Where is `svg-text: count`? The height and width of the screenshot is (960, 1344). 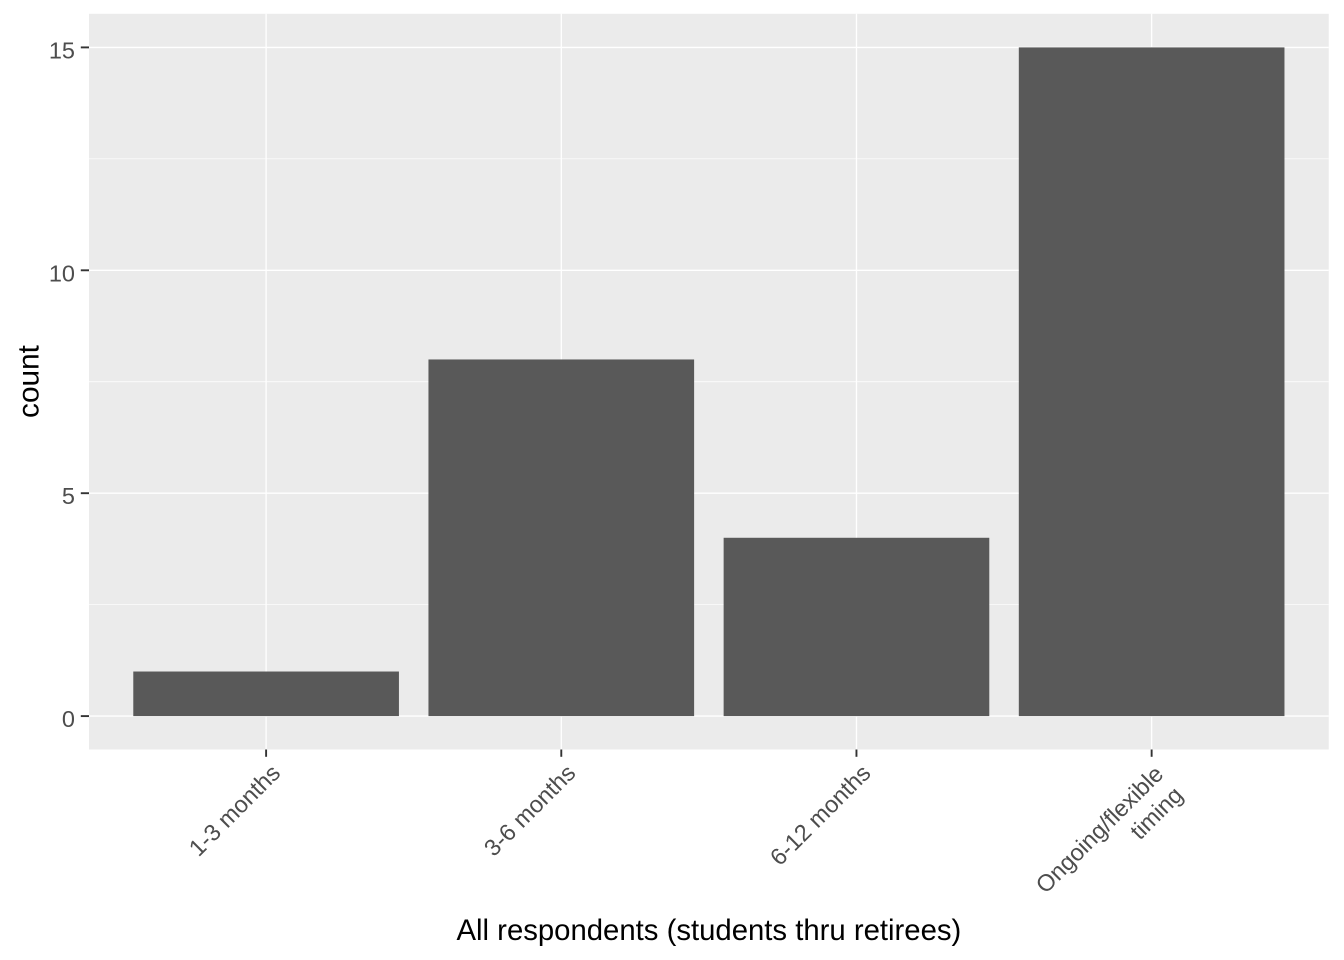
svg-text: count is located at coordinates (29, 381).